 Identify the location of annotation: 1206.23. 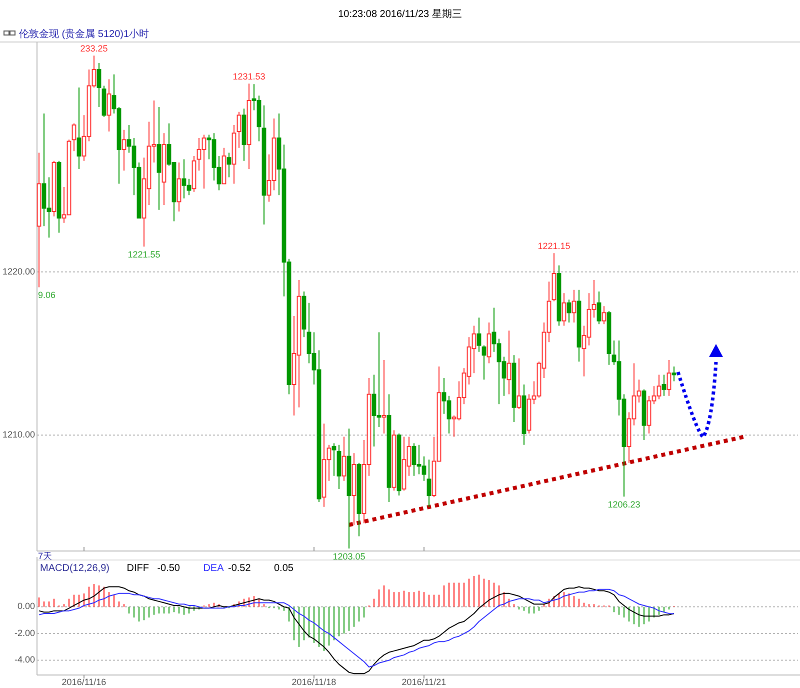
(624, 505).